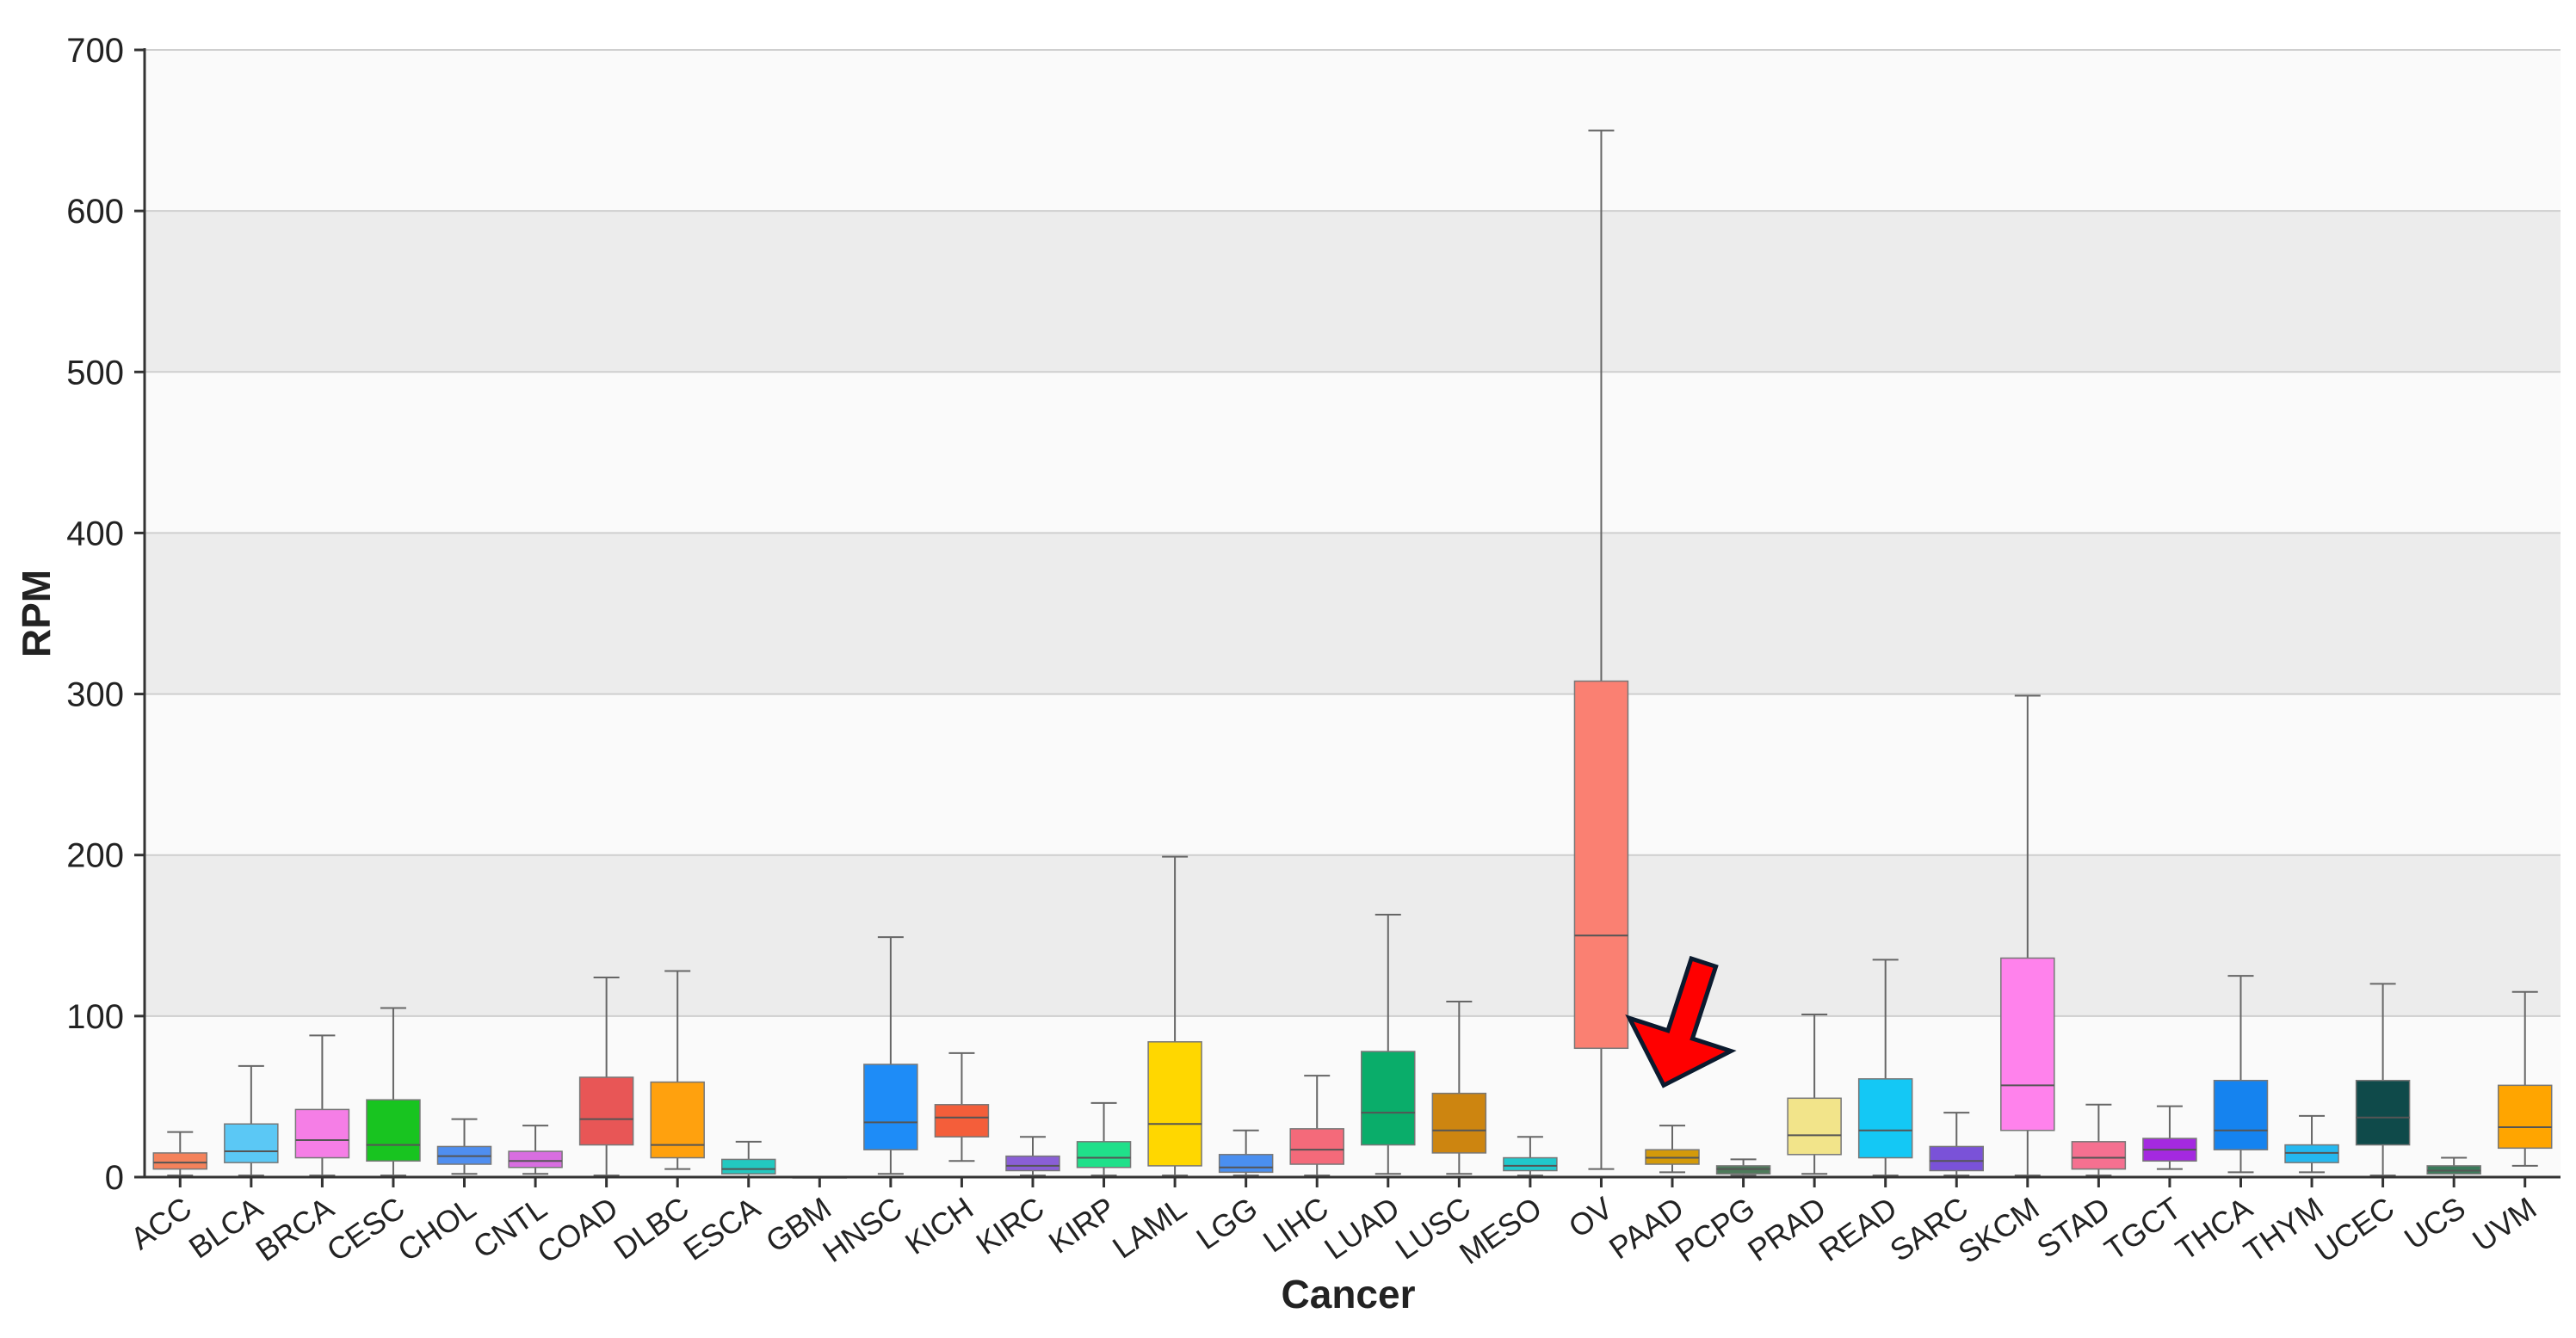 The height and width of the screenshot is (1338, 2576). I want to click on box-cesc, so click(393, 1092).